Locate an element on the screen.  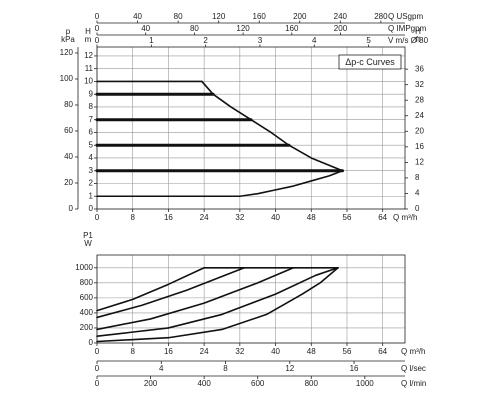
y-right-tick-label: 12 is located at coordinates (419, 161).